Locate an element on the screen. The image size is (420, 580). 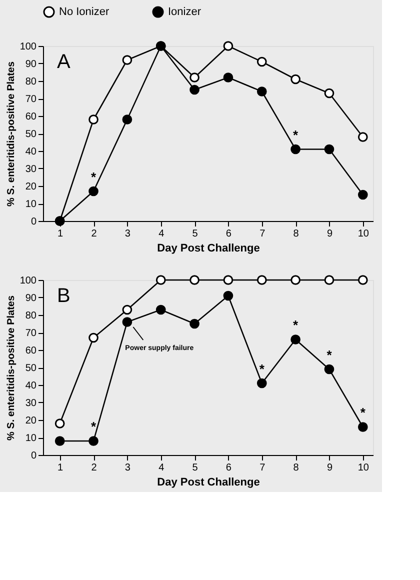
annotation: A is located at coordinates (64, 62).